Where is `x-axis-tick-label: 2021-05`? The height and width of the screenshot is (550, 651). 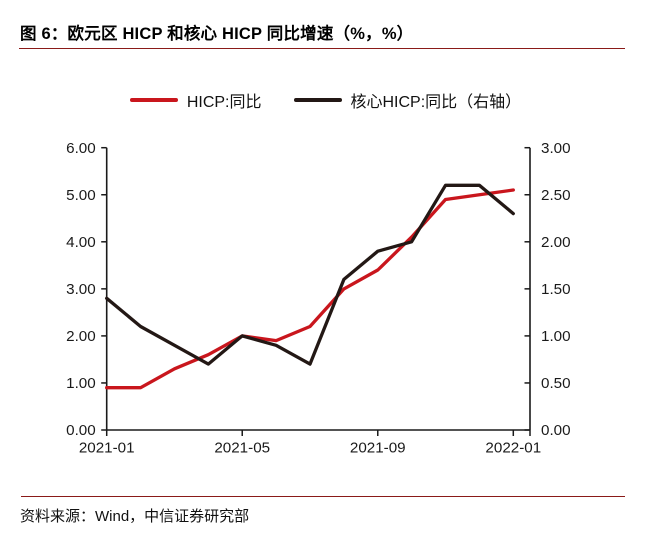
x-axis-tick-label: 2021-05 is located at coordinates (242, 448).